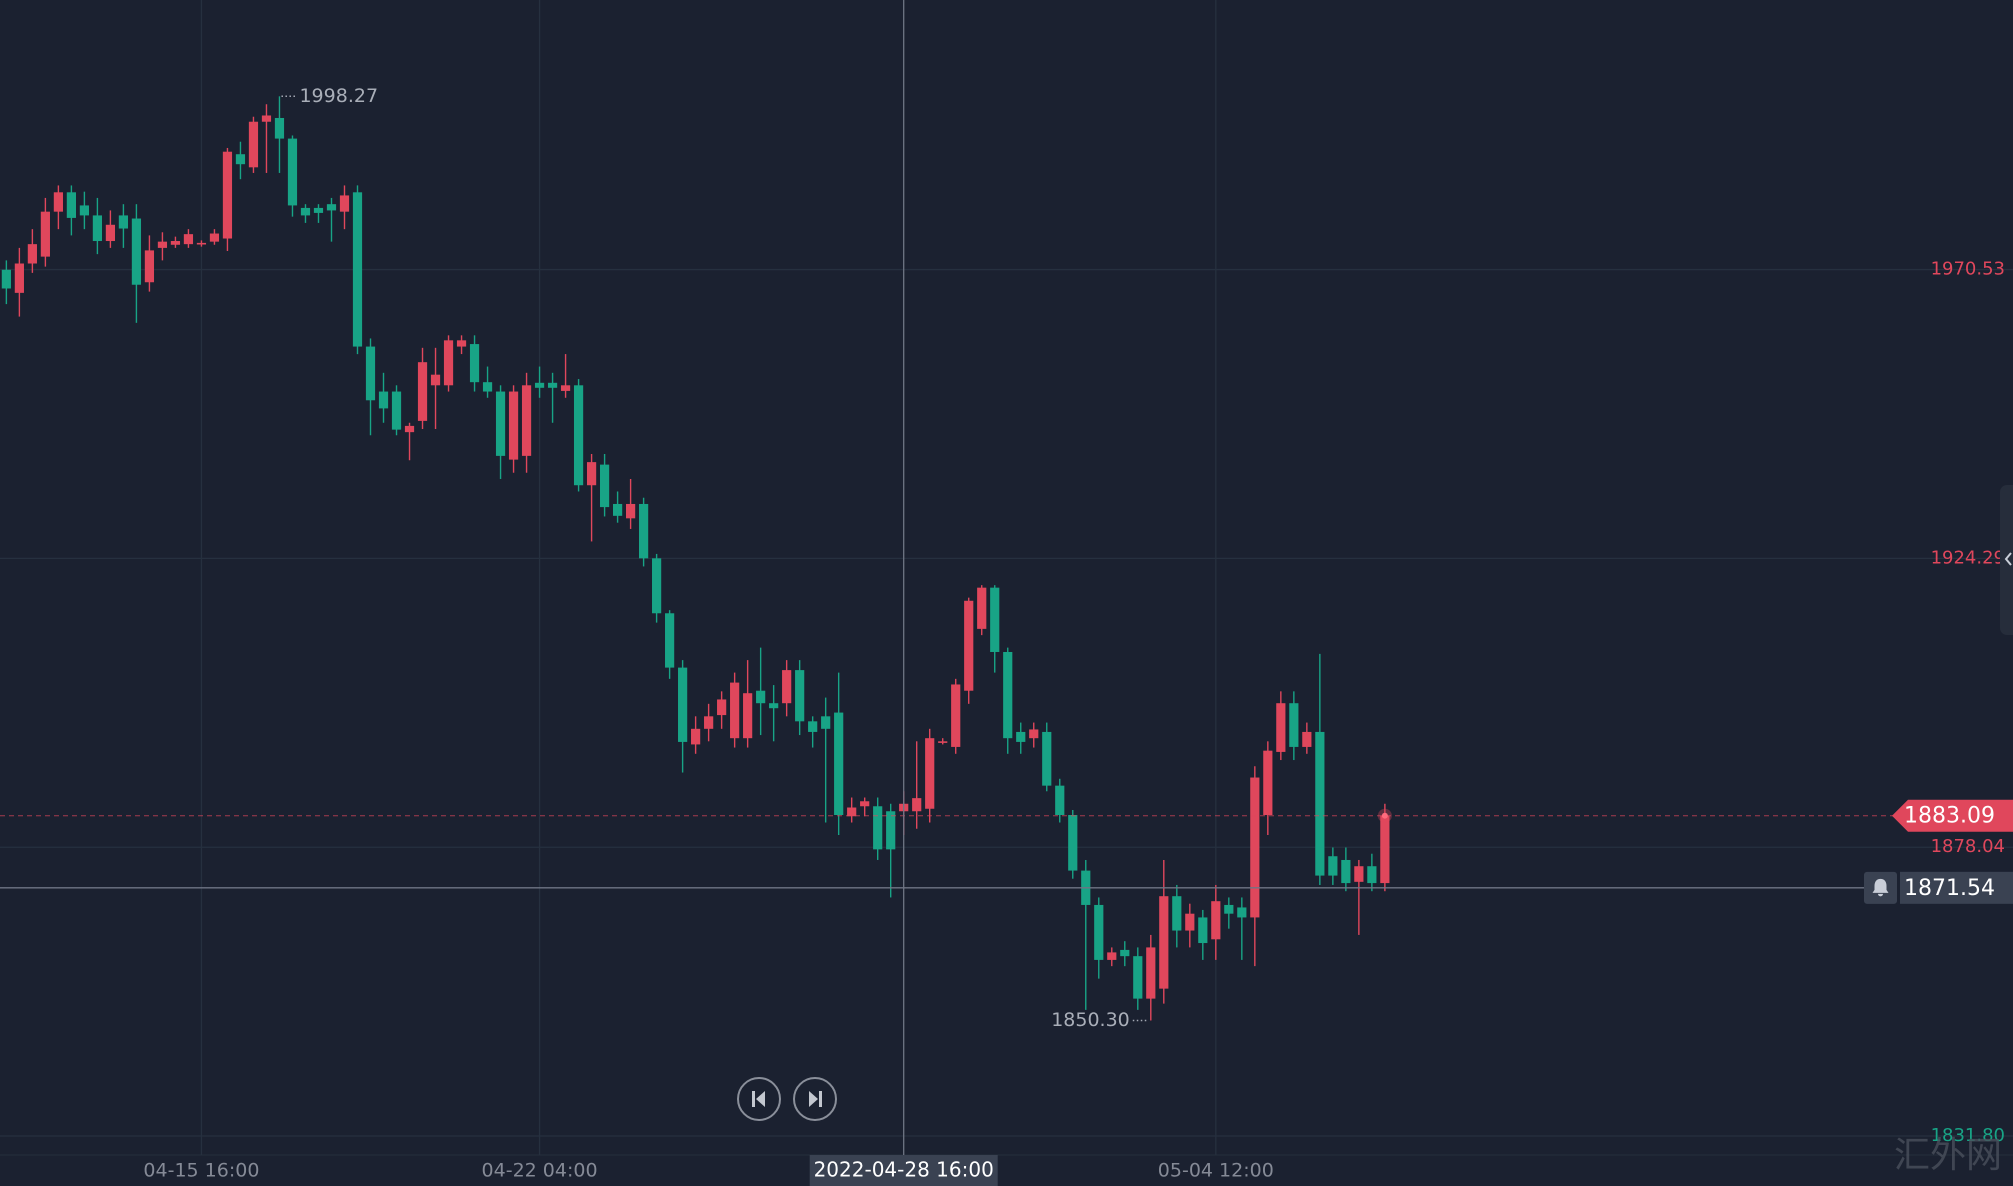 This screenshot has height=1186, width=2013. What do you see at coordinates (201, 1171) in the screenshot?
I see `x-tick-label: 04-15 16:00` at bounding box center [201, 1171].